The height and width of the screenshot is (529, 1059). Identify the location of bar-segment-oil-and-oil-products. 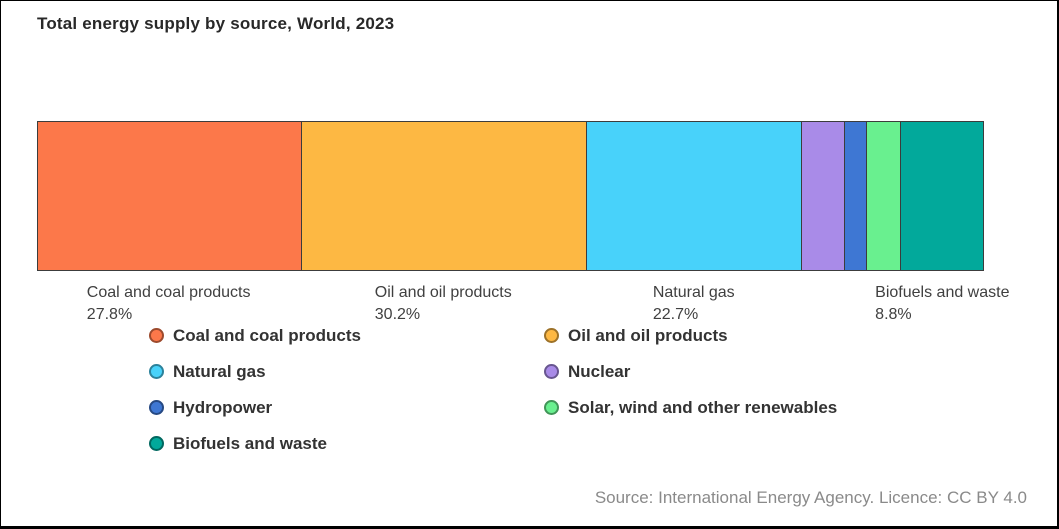
(443, 196).